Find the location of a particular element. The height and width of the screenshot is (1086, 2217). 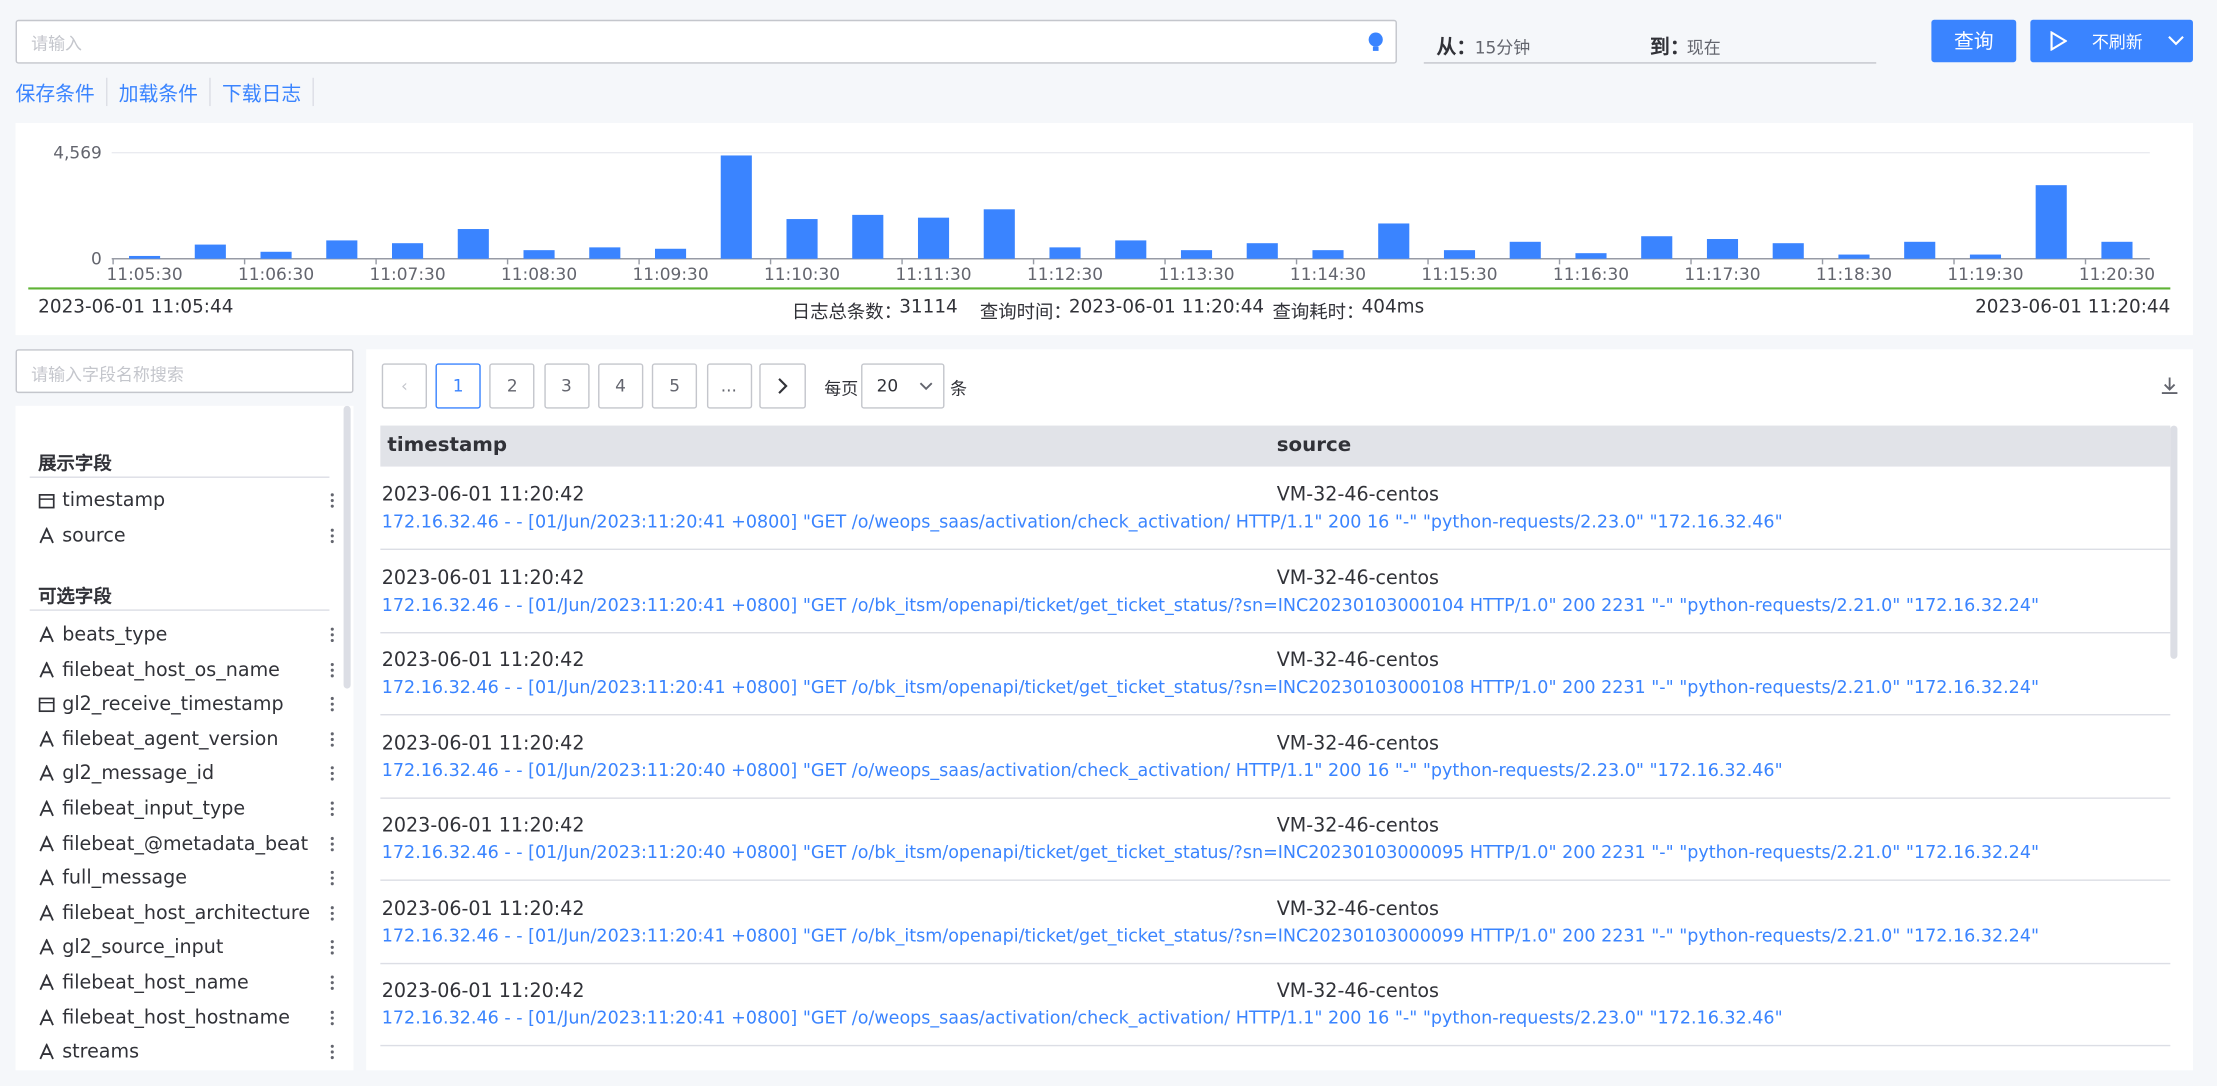

field-item: filebeat_@metadata_beat is located at coordinates (186, 843).